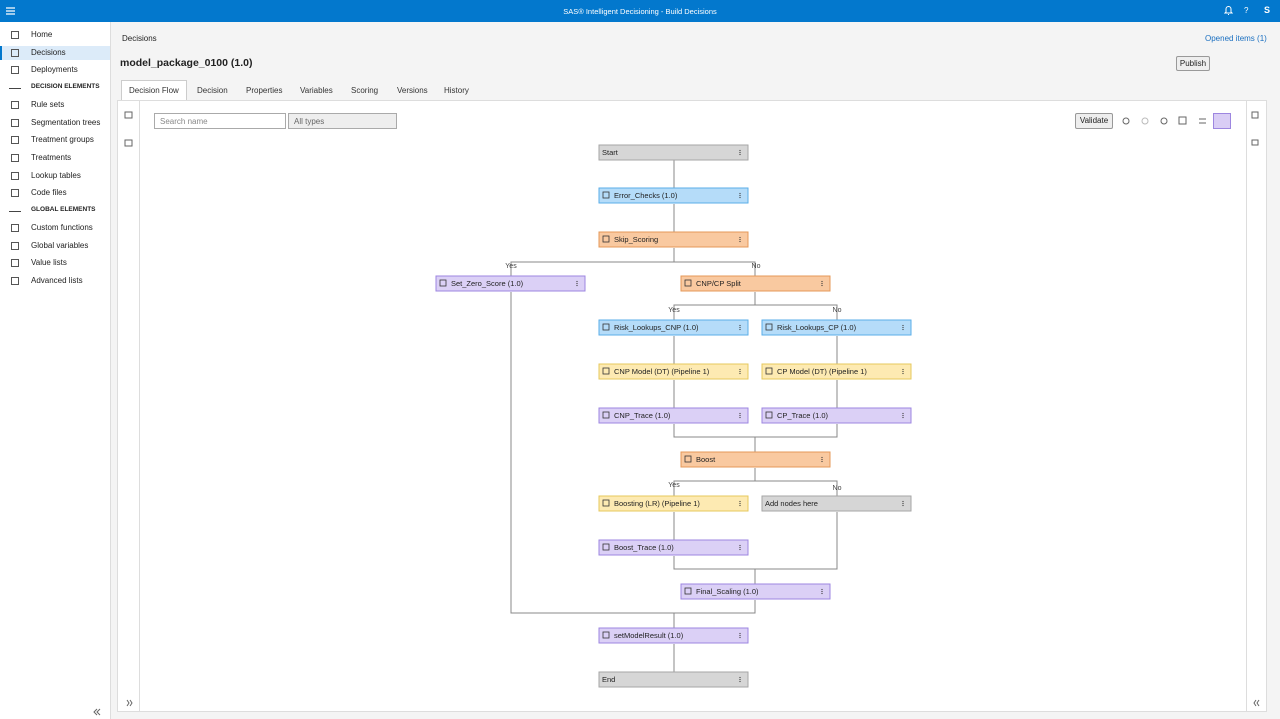 The height and width of the screenshot is (719, 1280). Describe the element at coordinates (1094, 121) in the screenshot. I see `validate-button: Validate` at that location.